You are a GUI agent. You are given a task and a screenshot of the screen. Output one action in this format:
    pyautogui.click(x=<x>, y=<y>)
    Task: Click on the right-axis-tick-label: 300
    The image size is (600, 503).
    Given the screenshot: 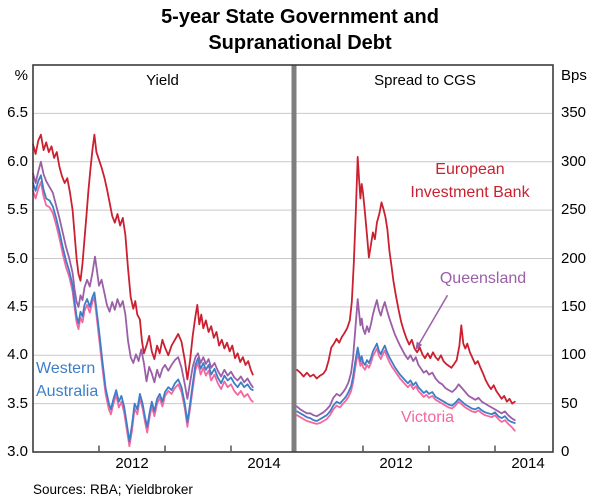 What is the action you would take?
    pyautogui.click(x=574, y=161)
    